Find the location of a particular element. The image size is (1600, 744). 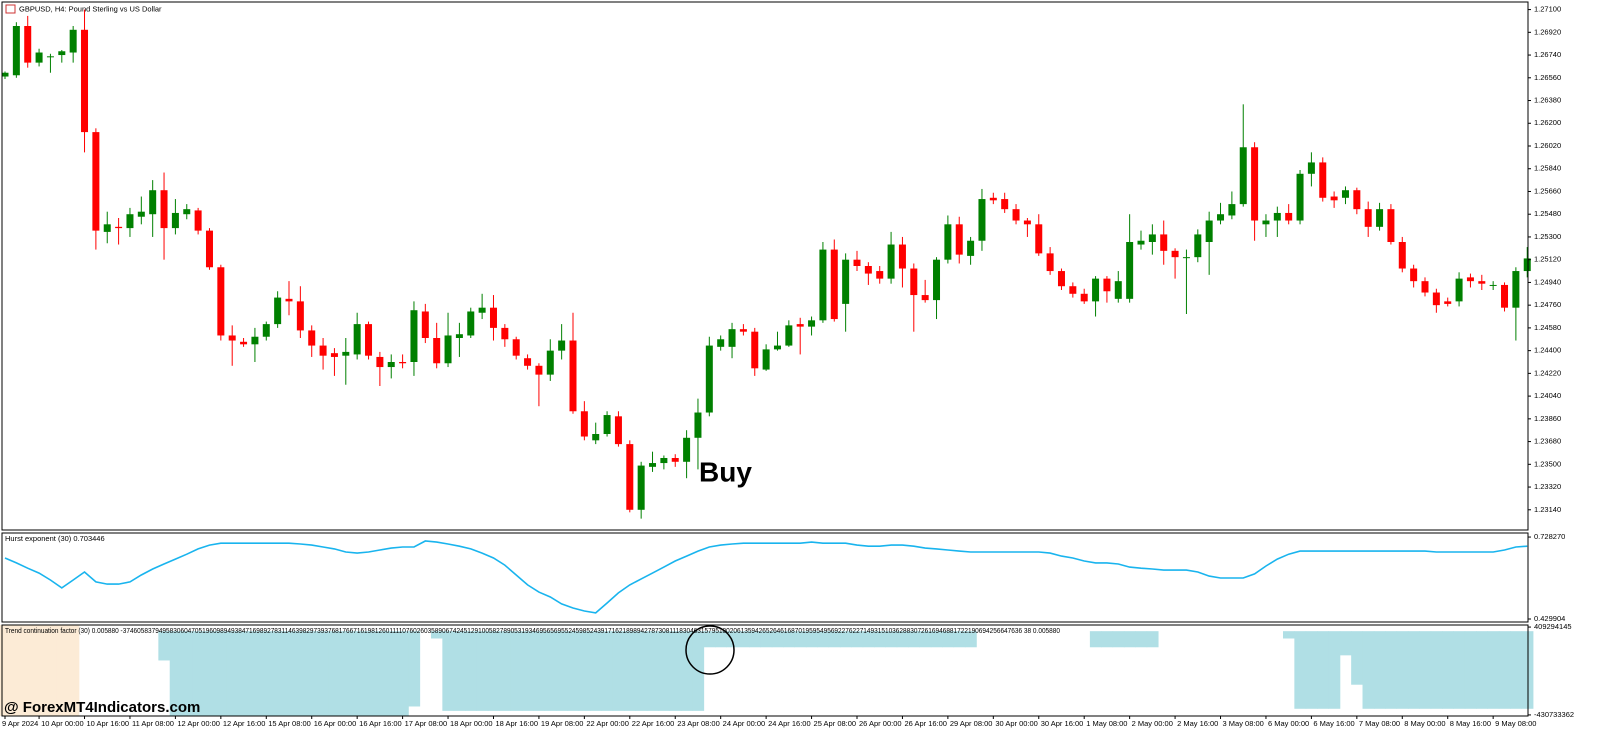

y-tick-label: 1.25660 is located at coordinates (1547, 190).